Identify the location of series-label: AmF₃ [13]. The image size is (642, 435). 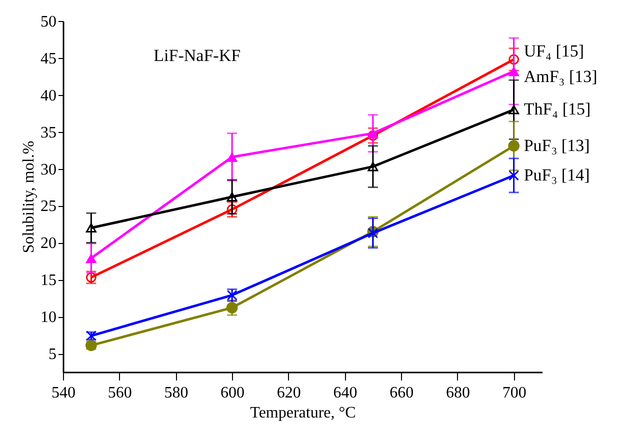
(561, 76).